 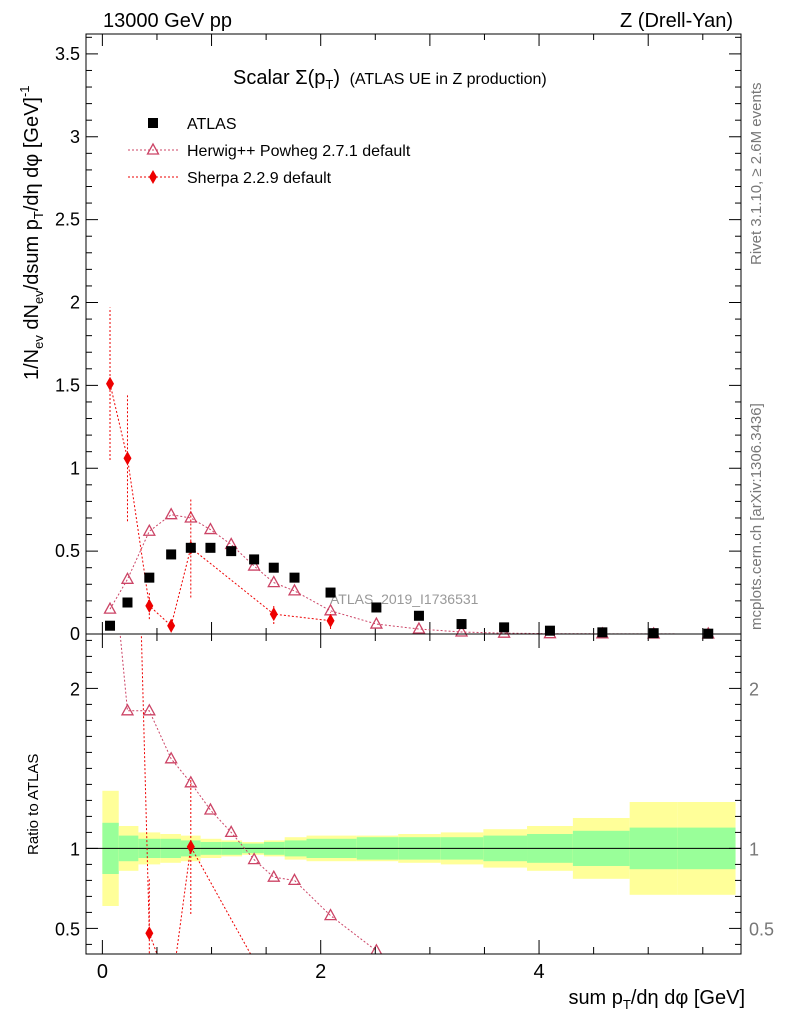 I want to click on ratio-y-tick-label-right: 0.5, so click(x=761, y=929).